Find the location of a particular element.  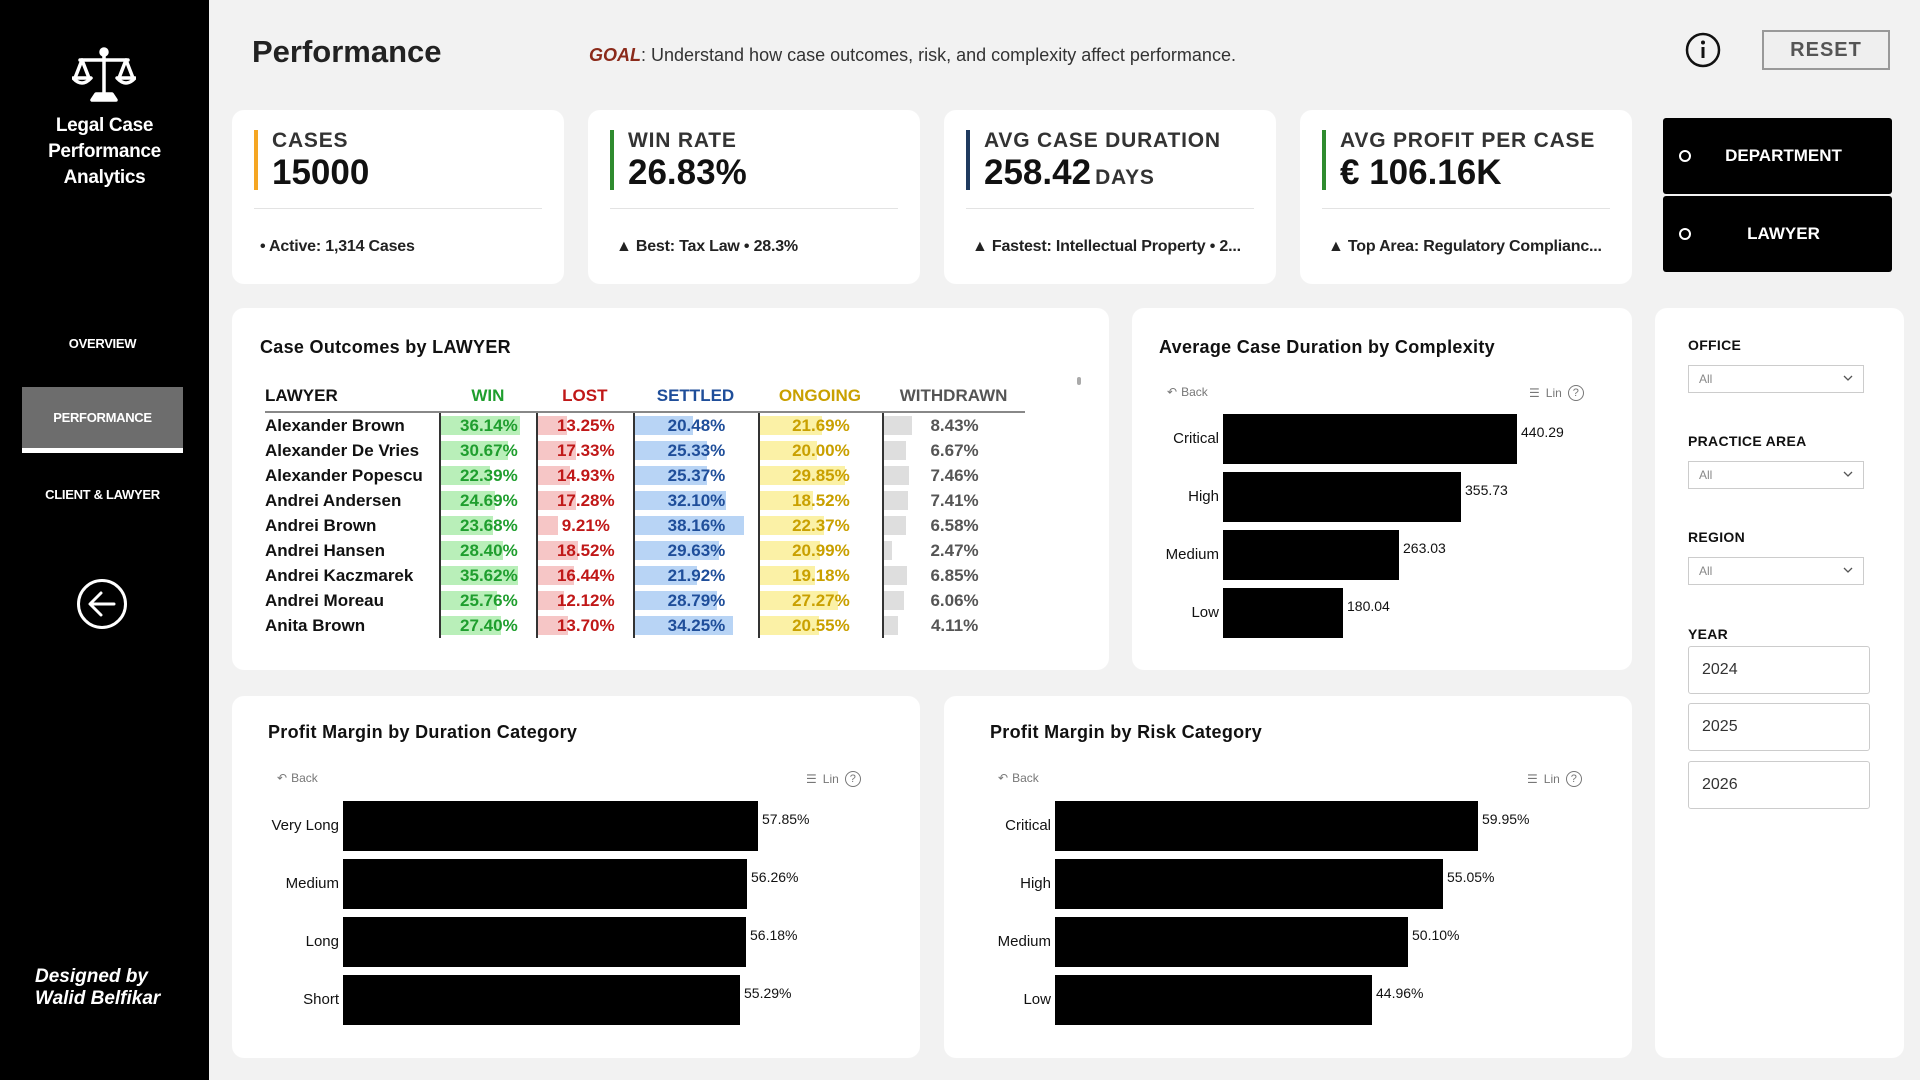

arrow-left-circle-icon is located at coordinates (102, 604).